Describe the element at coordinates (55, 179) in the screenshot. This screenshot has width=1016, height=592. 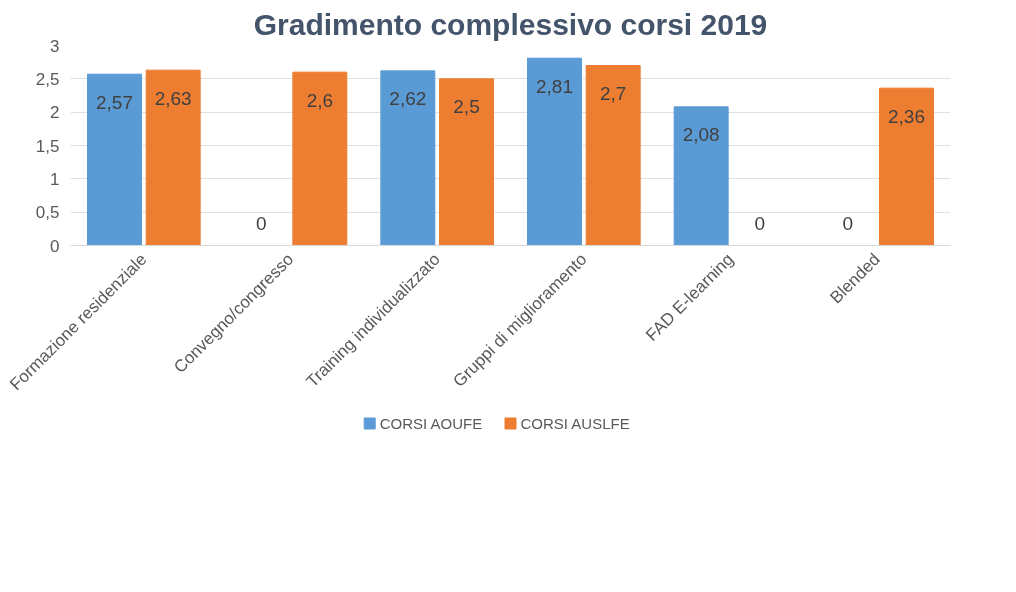
I see `y-tick-label: 1` at that location.